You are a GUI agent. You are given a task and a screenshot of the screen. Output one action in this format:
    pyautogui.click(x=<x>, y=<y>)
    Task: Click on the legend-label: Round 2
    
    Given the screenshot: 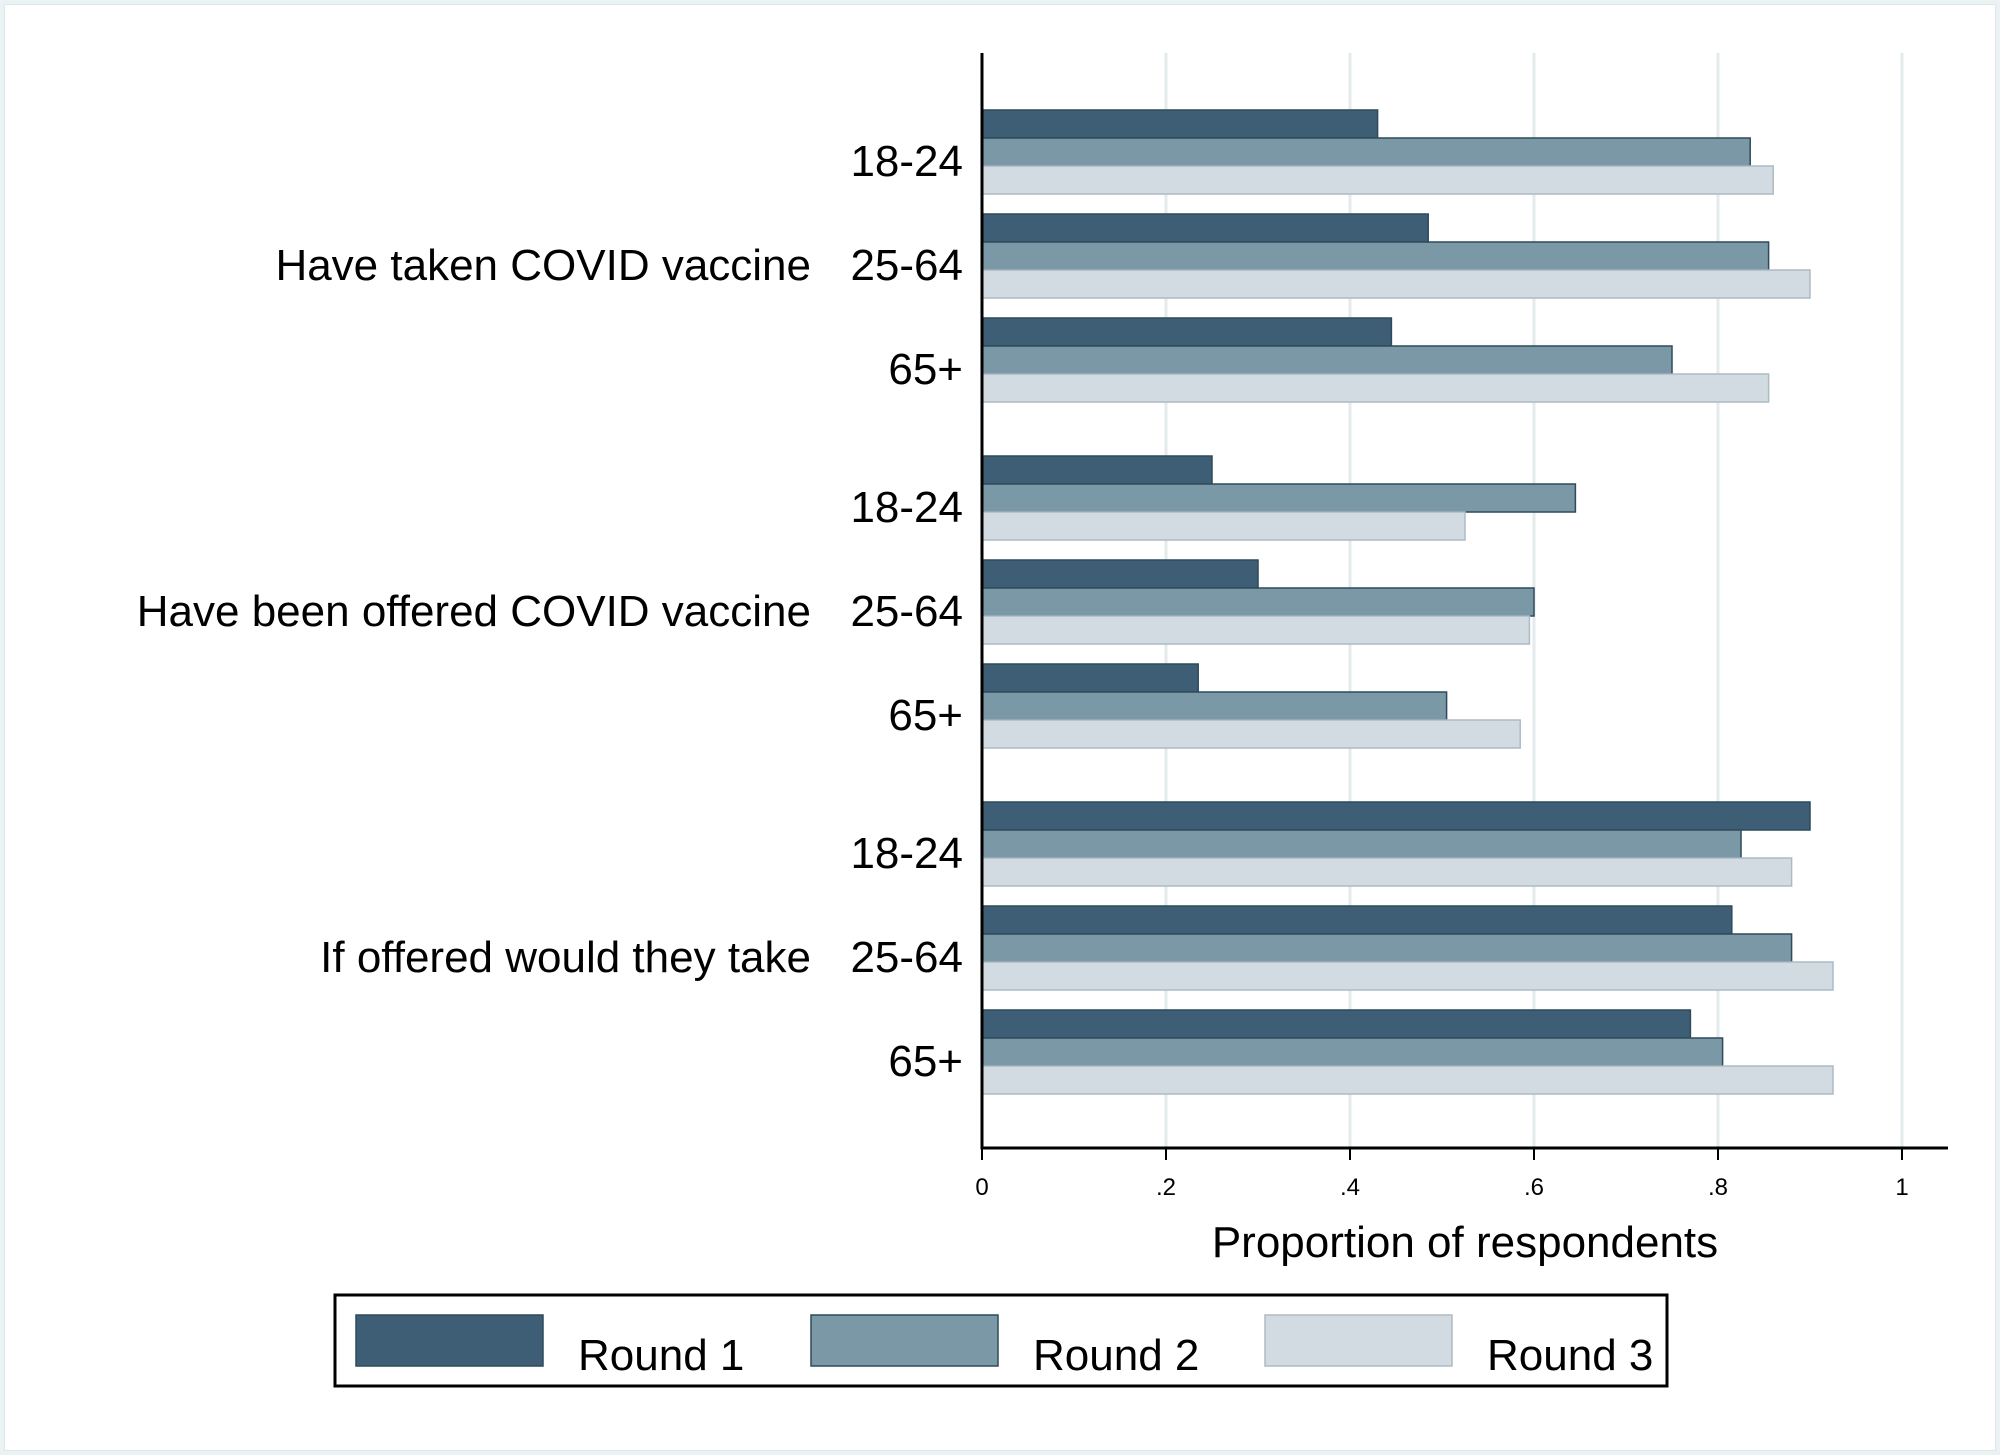 What is the action you would take?
    pyautogui.click(x=1116, y=1355)
    